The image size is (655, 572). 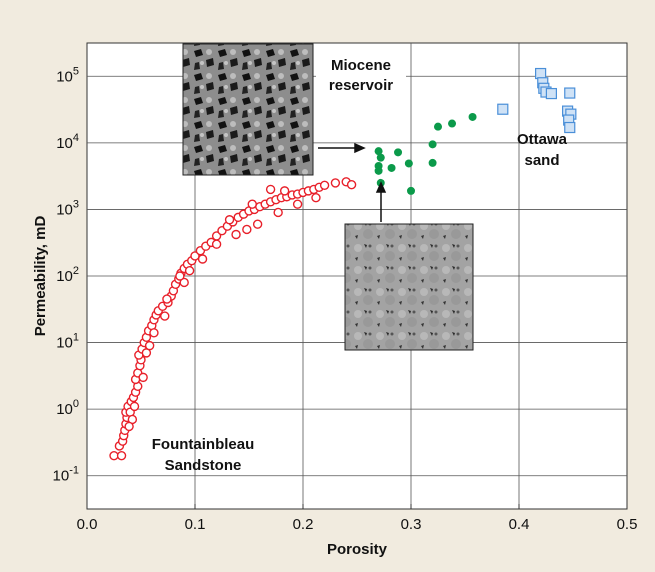 What do you see at coordinates (248, 109) in the screenshot?
I see `miocene-micrograph-image` at bounding box center [248, 109].